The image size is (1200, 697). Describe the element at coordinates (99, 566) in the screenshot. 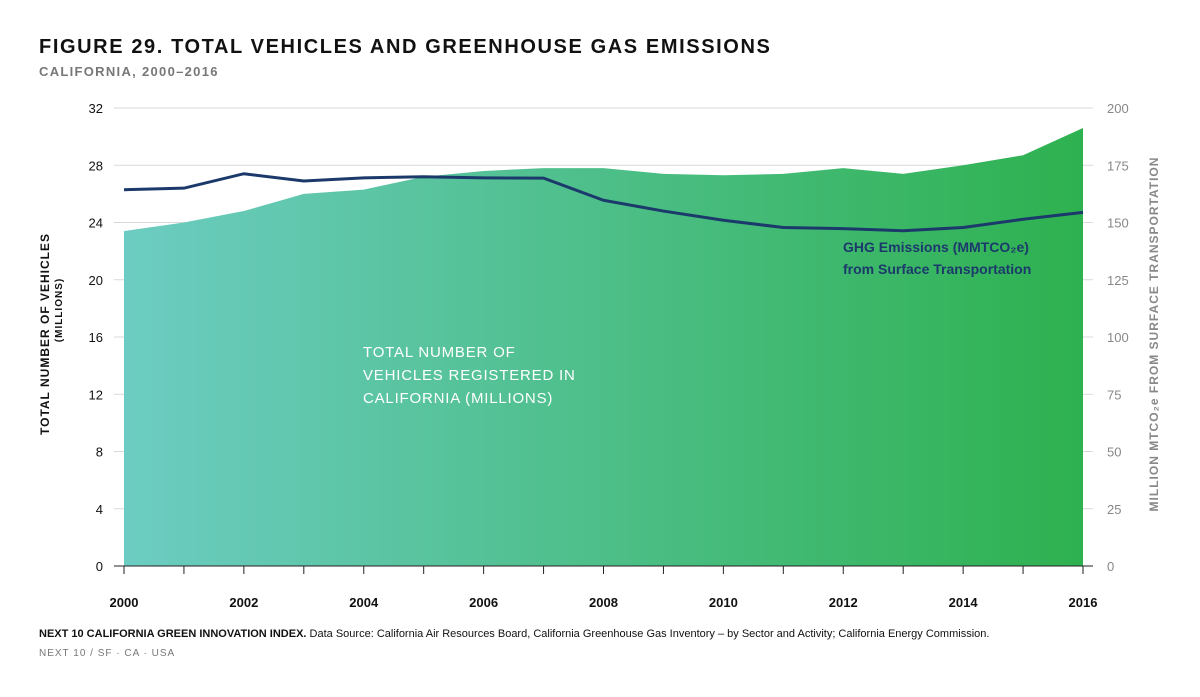

I see `left-y-tick-label: 0` at that location.